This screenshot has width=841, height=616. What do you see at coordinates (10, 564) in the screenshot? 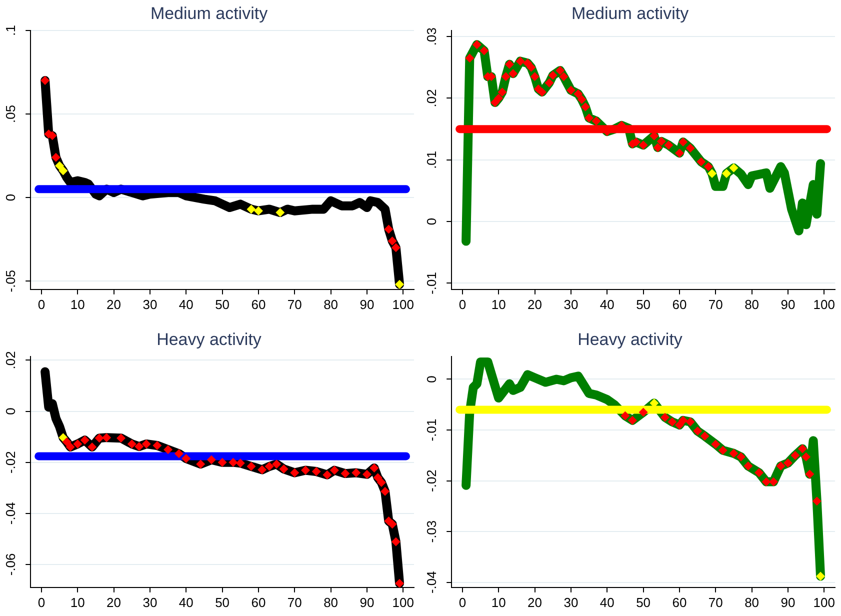
I see `y-tick-label: -.06` at bounding box center [10, 564].